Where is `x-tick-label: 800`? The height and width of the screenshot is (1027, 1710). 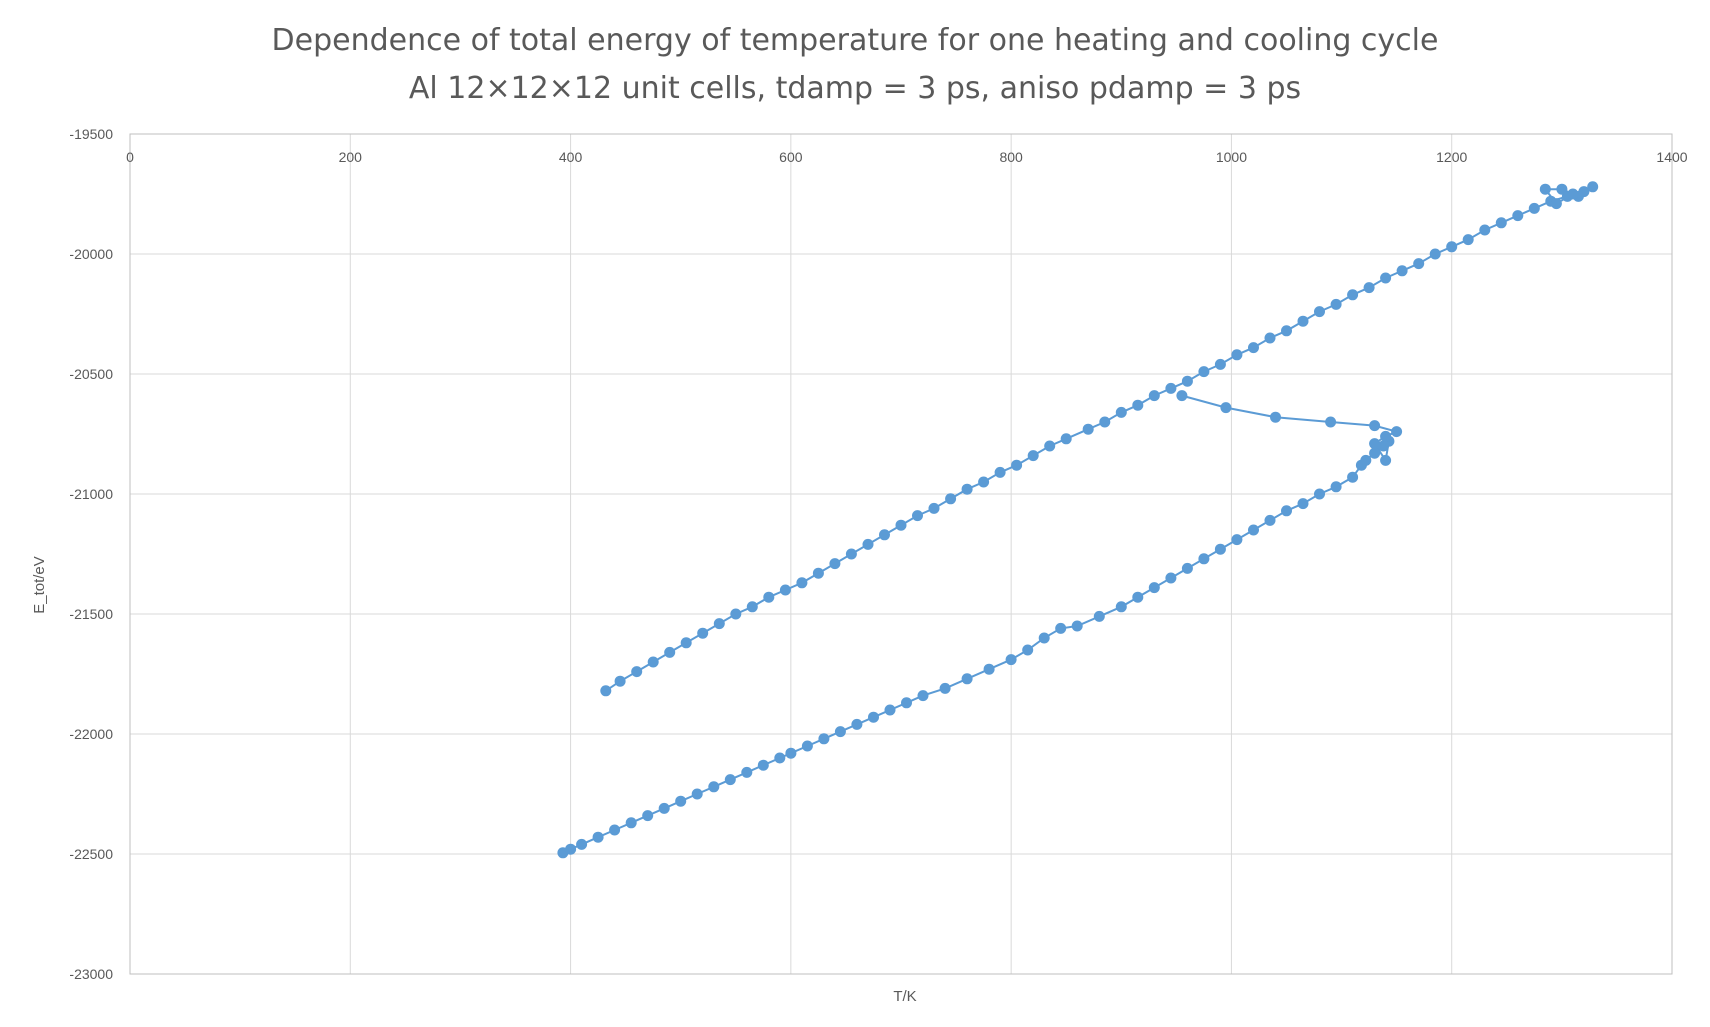 x-tick-label: 800 is located at coordinates (1011, 157).